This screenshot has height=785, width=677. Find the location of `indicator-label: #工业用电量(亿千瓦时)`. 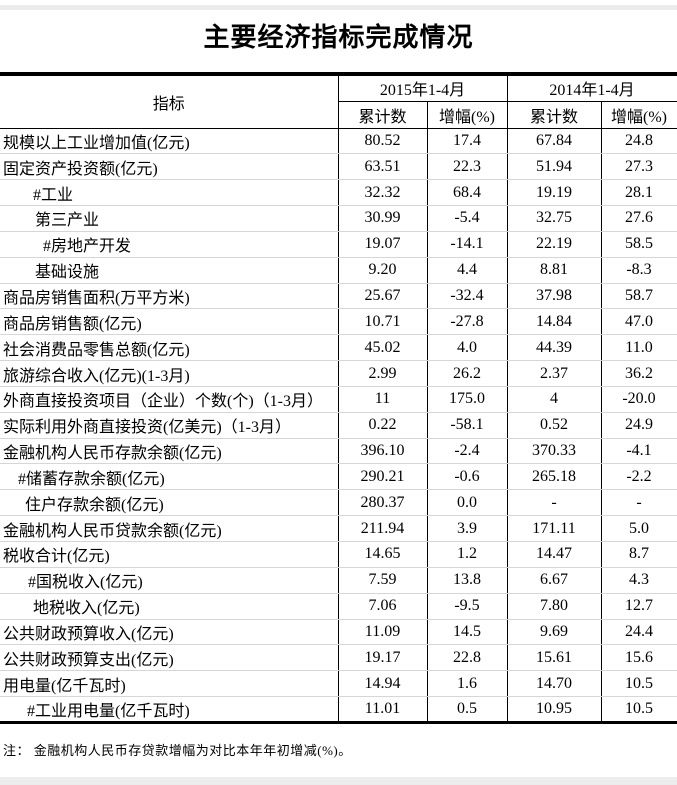

indicator-label: #工业用电量(亿千瓦时) is located at coordinates (169, 710).